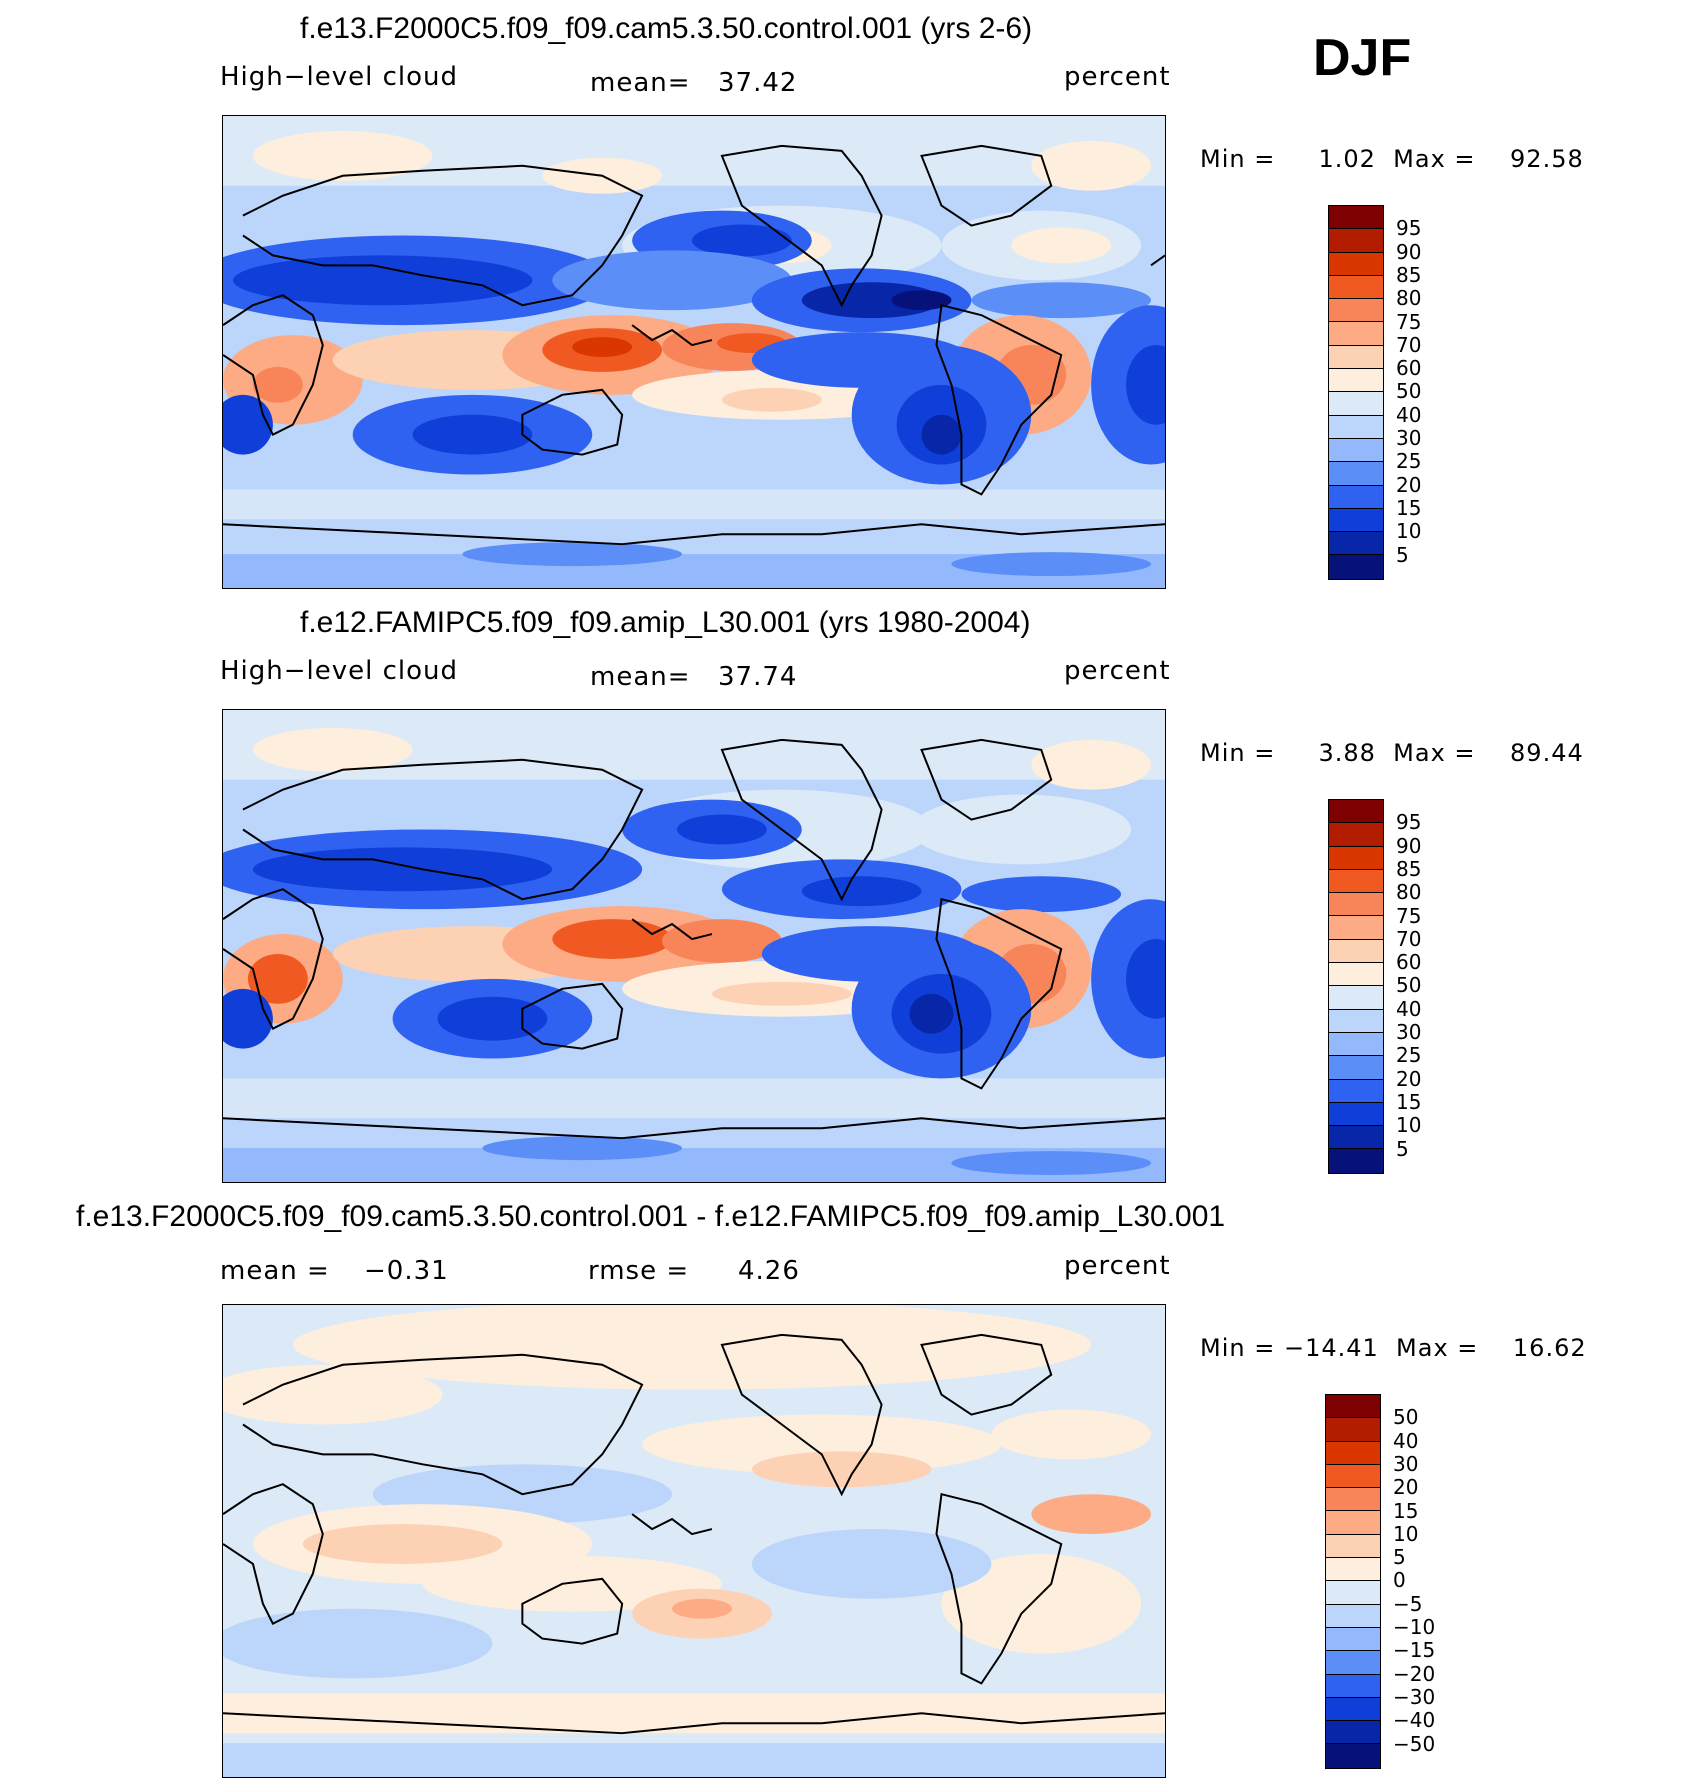 Image resolution: width=1683 pixels, height=1785 pixels. Describe the element at coordinates (694, 946) in the screenshot. I see `panel-2-map` at that location.